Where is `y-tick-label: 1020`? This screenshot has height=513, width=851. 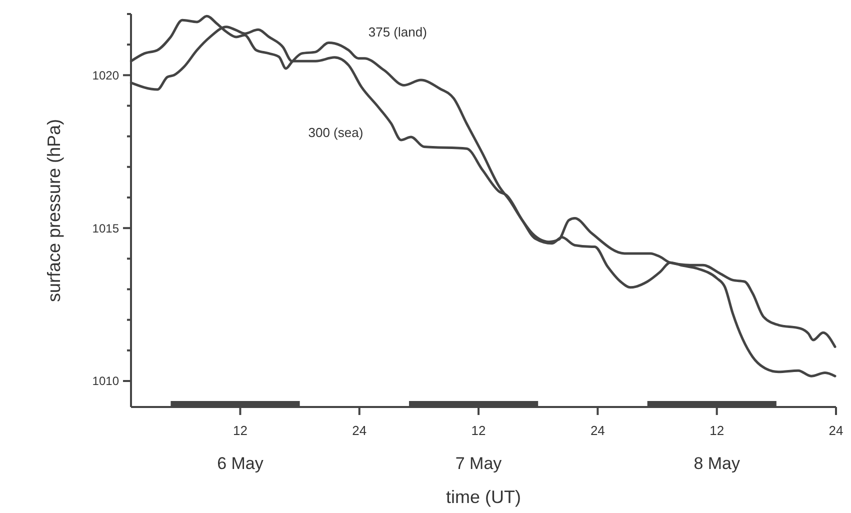
y-tick-label: 1020 is located at coordinates (106, 75).